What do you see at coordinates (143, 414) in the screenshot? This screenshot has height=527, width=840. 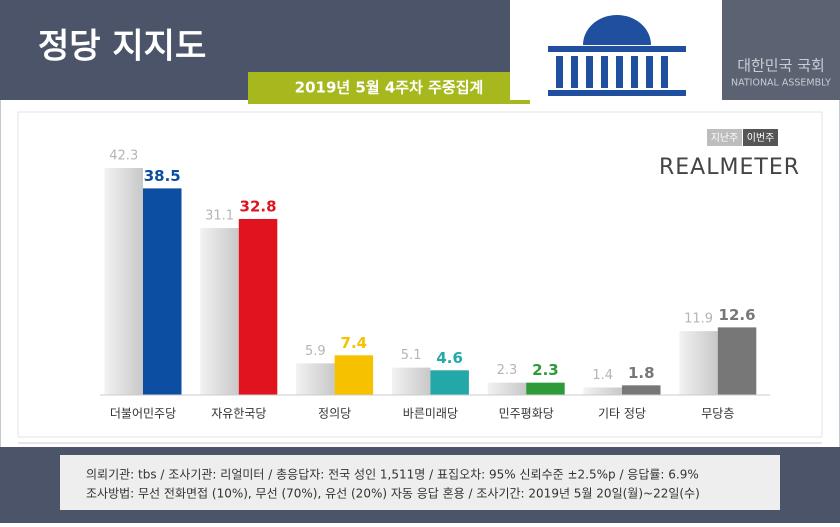 I see `x-tick-label: 더불어민주당` at bounding box center [143, 414].